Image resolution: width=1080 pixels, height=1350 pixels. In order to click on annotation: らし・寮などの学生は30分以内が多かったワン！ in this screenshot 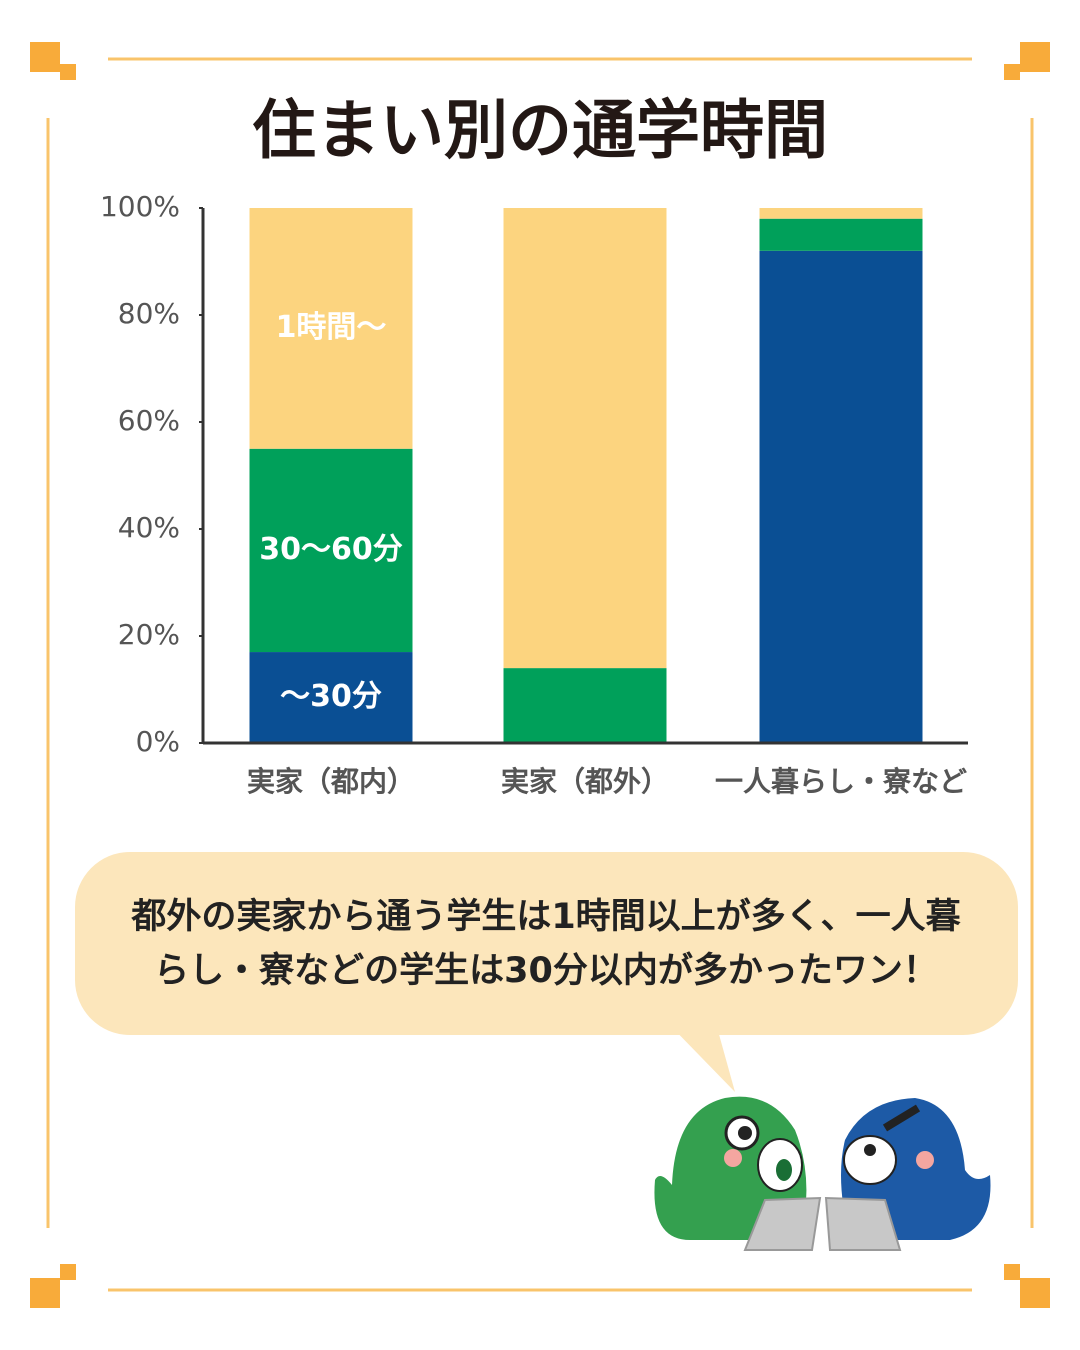, I will do `click(546, 970)`.